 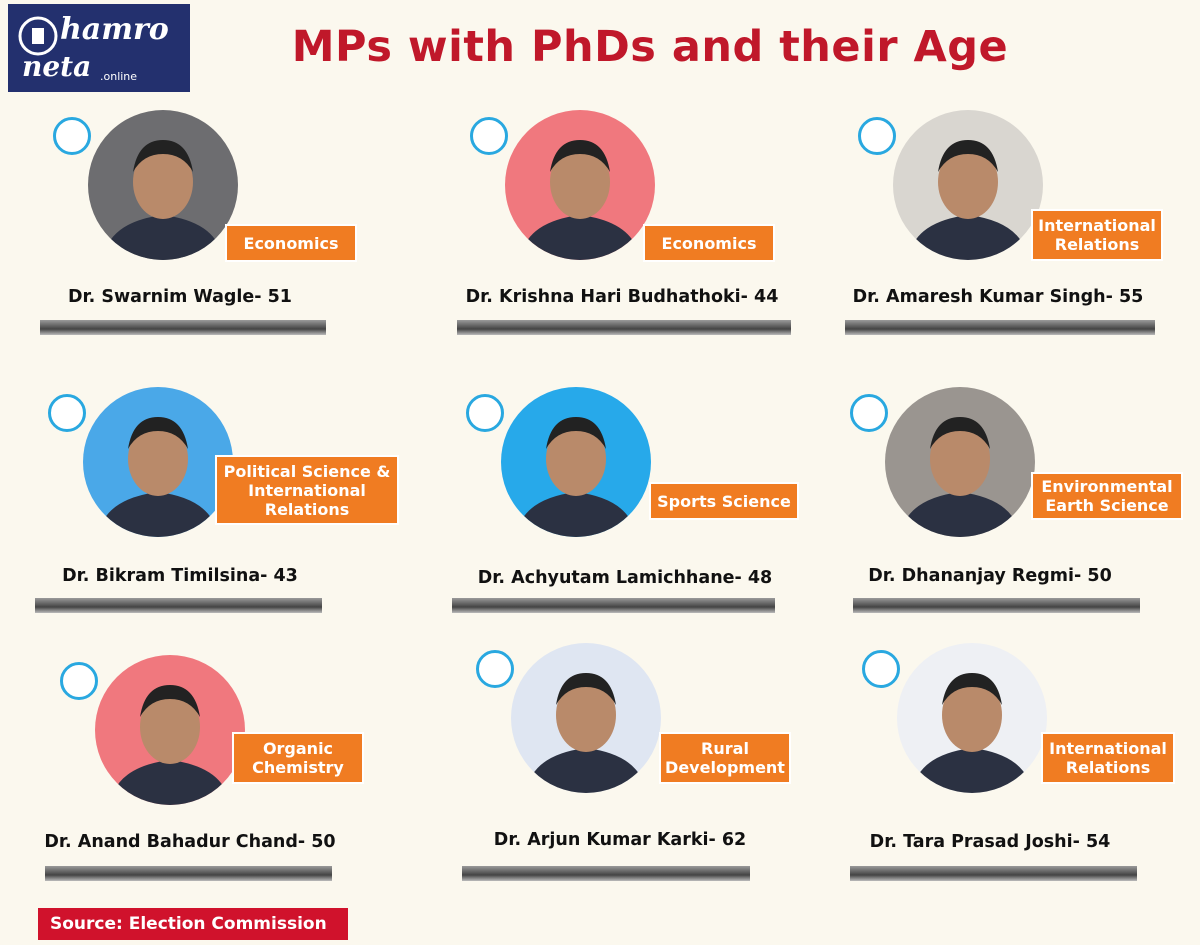 What do you see at coordinates (298, 748) in the screenshot?
I see `field-line: Organic` at bounding box center [298, 748].